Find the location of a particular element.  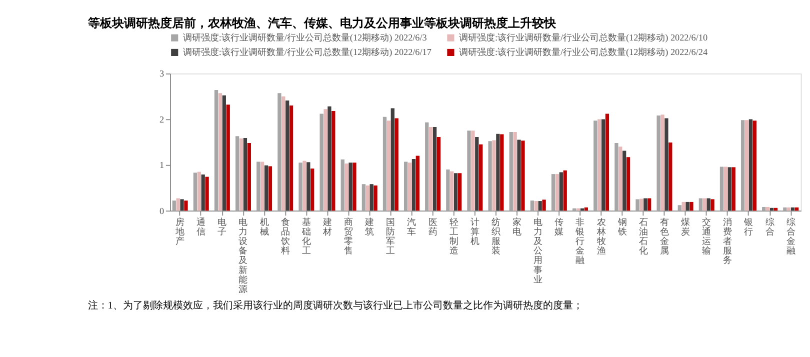

x-tick-label: 医药 is located at coordinates (433, 226).